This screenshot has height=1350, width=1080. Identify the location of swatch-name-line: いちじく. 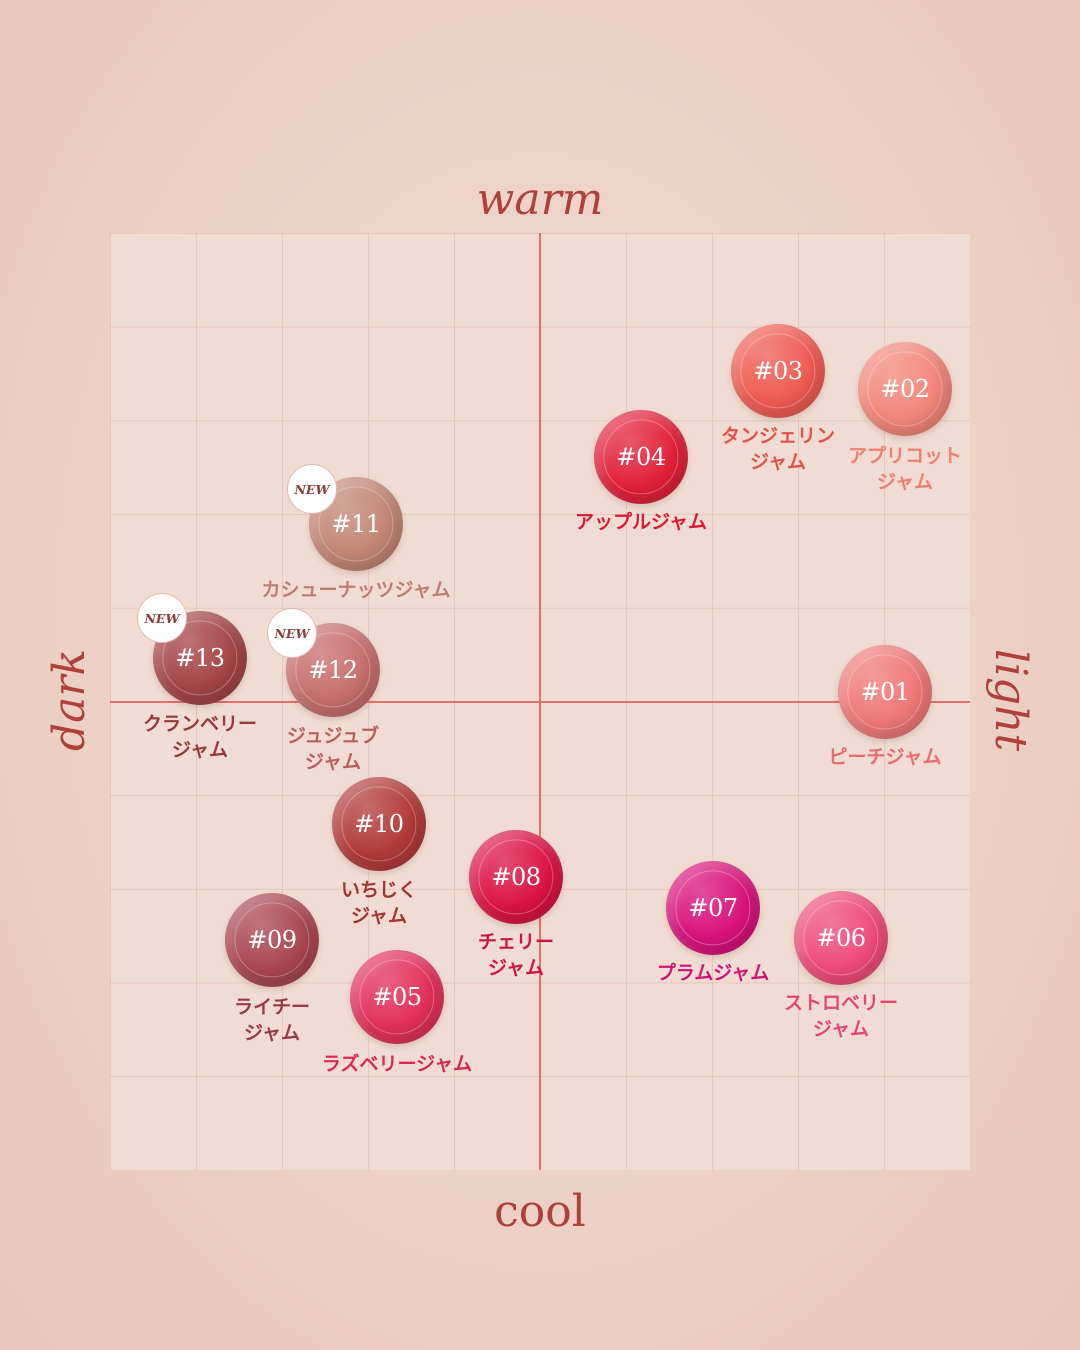
(379, 890).